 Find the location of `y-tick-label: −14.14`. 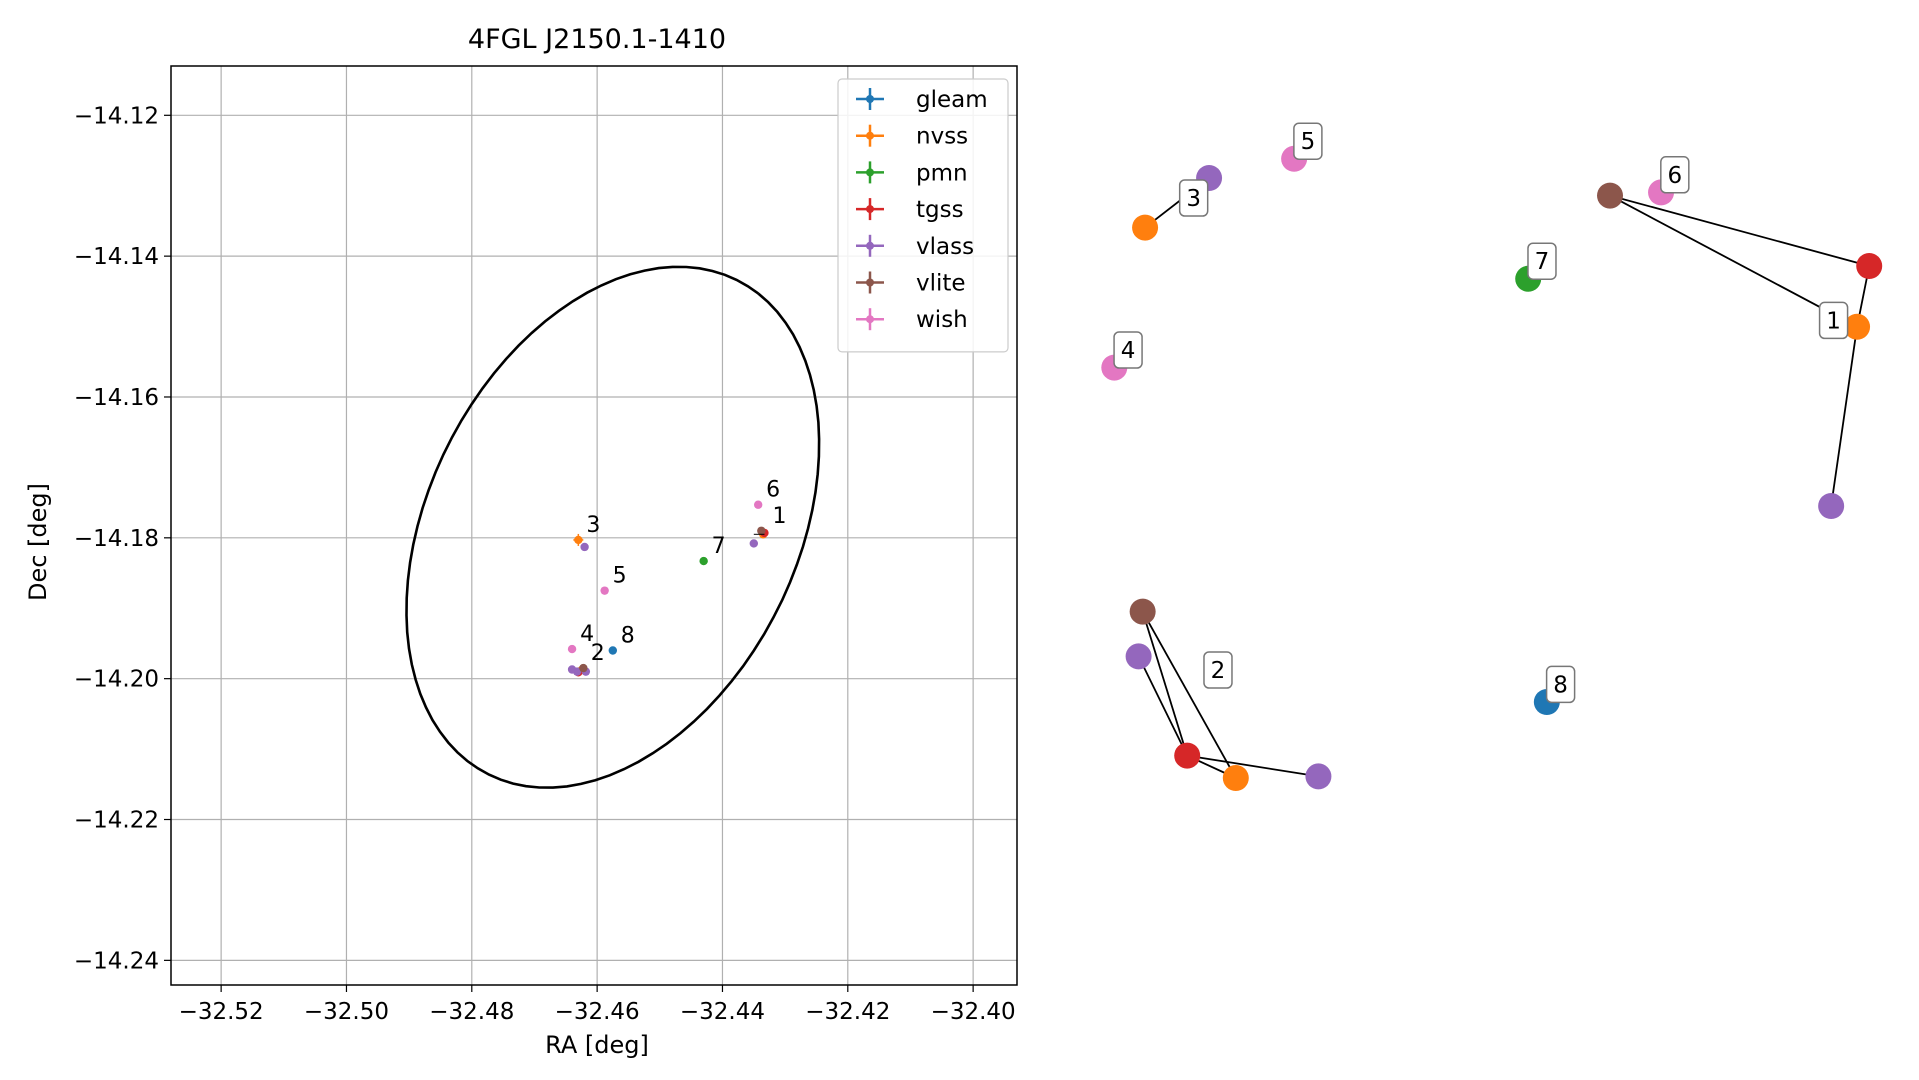

y-tick-label: −14.14 is located at coordinates (116, 257).